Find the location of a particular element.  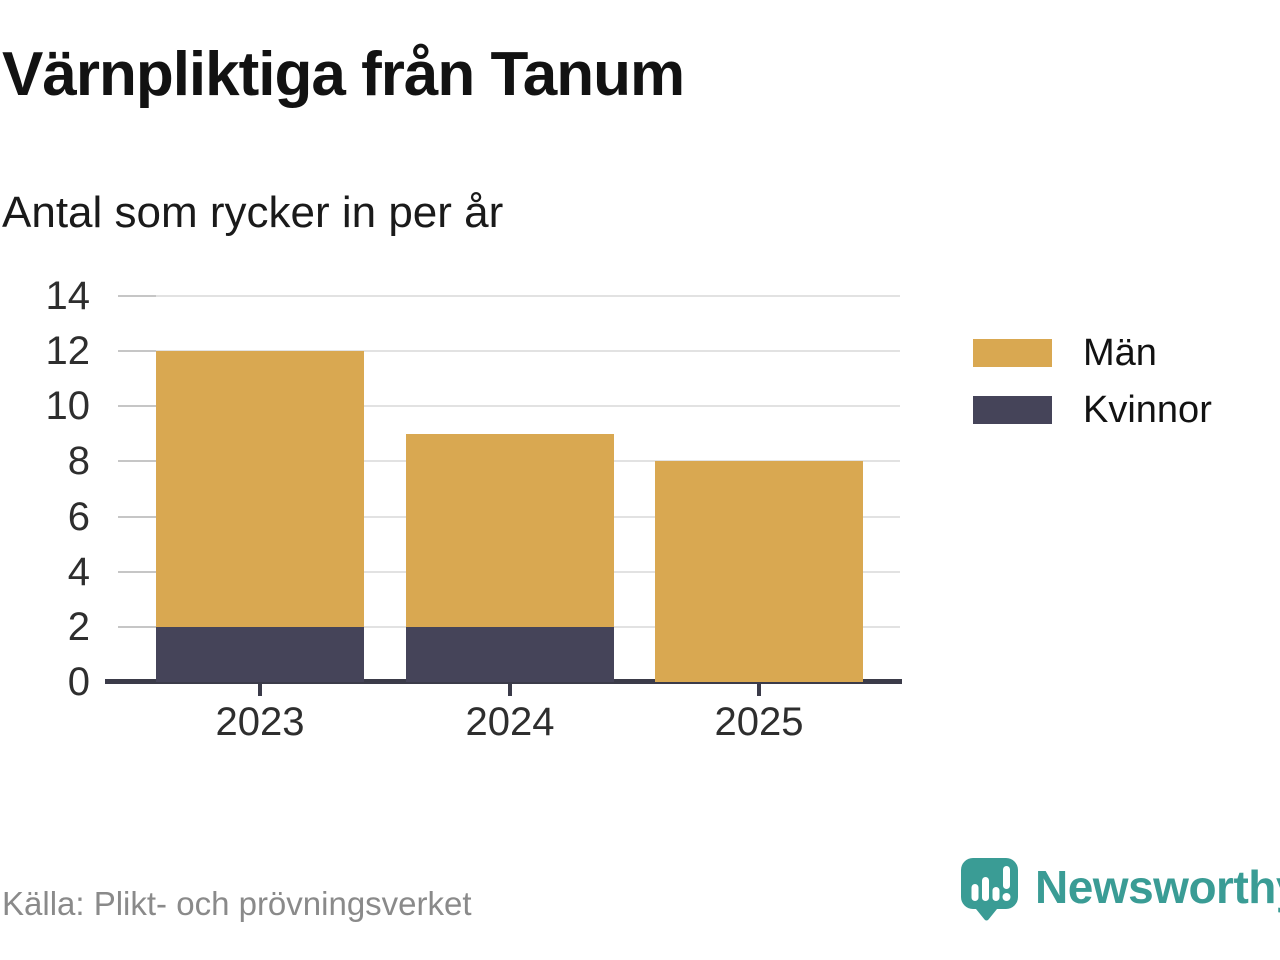

legend-label-women: Kvinnor is located at coordinates (1147, 409).